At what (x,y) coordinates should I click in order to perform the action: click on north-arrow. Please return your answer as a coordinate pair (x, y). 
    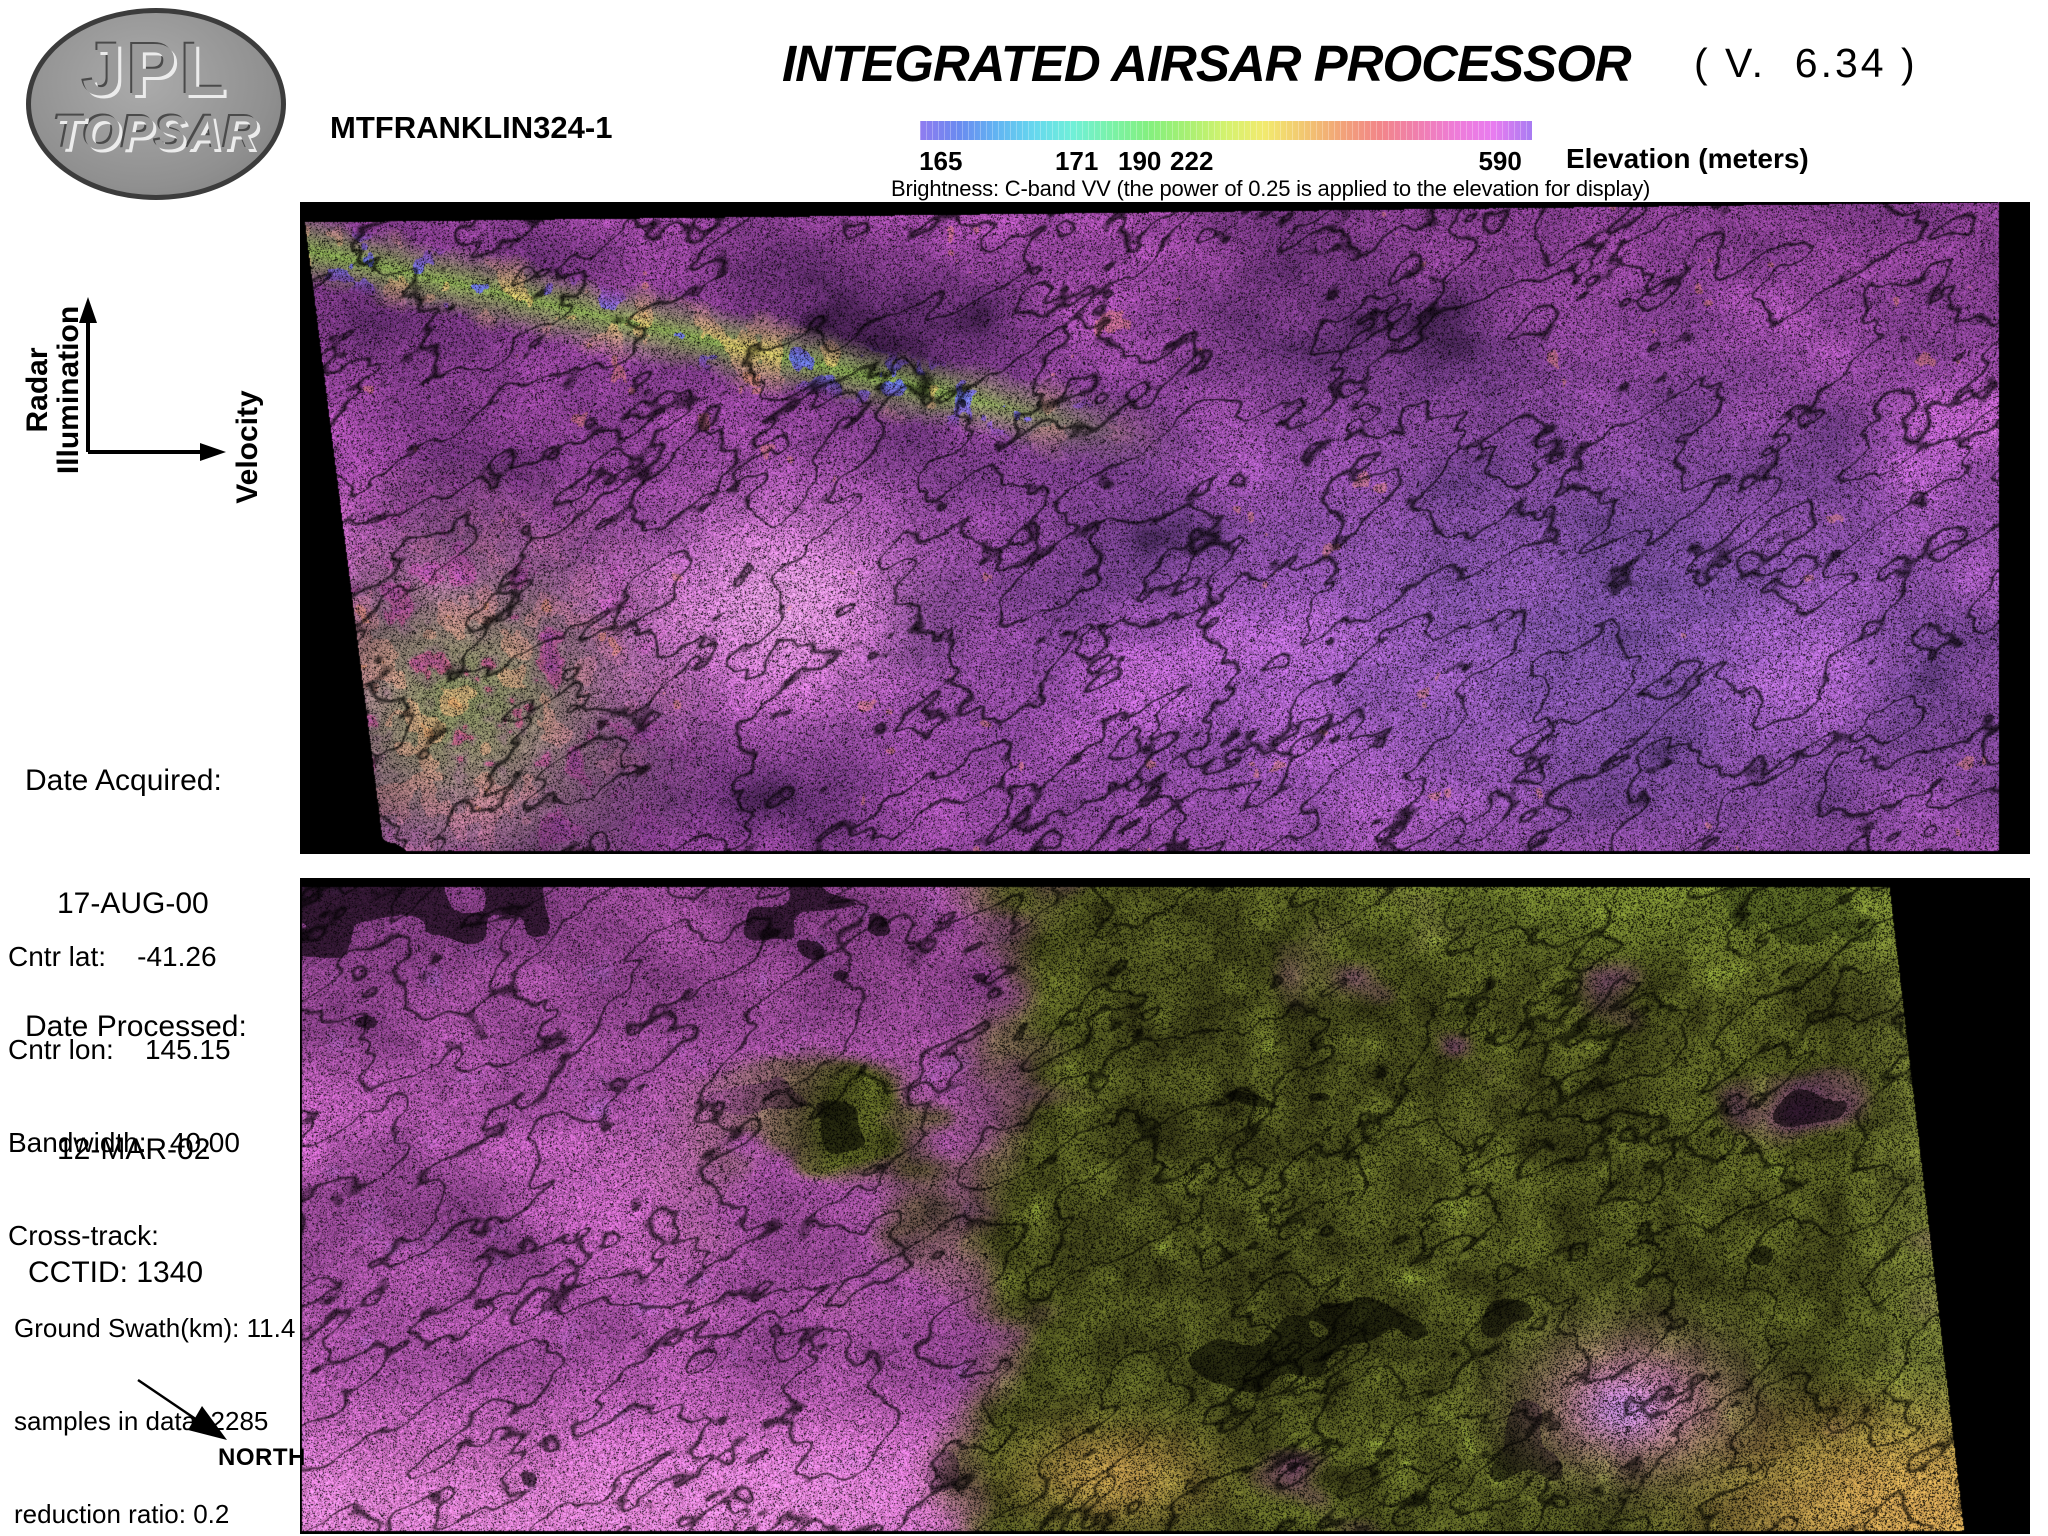
    Looking at the image, I should click on (182, 1409).